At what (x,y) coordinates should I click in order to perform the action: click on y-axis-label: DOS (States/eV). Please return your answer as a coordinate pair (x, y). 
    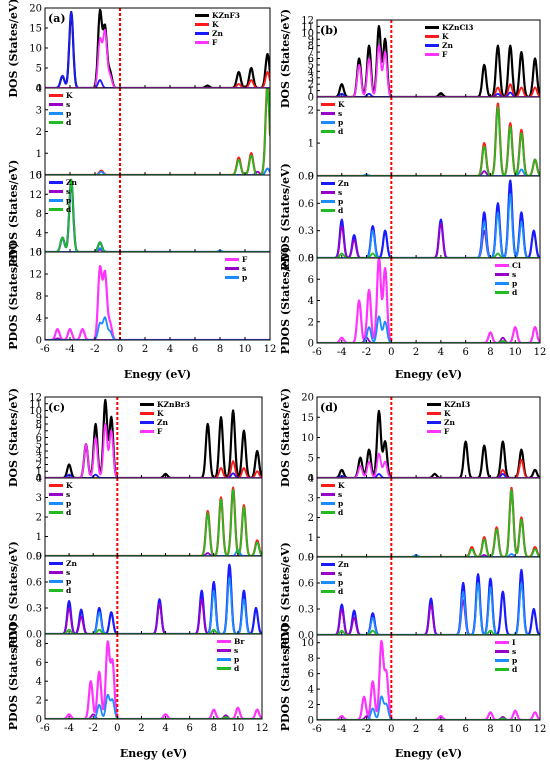
    Looking at the image, I should click on (285, 58).